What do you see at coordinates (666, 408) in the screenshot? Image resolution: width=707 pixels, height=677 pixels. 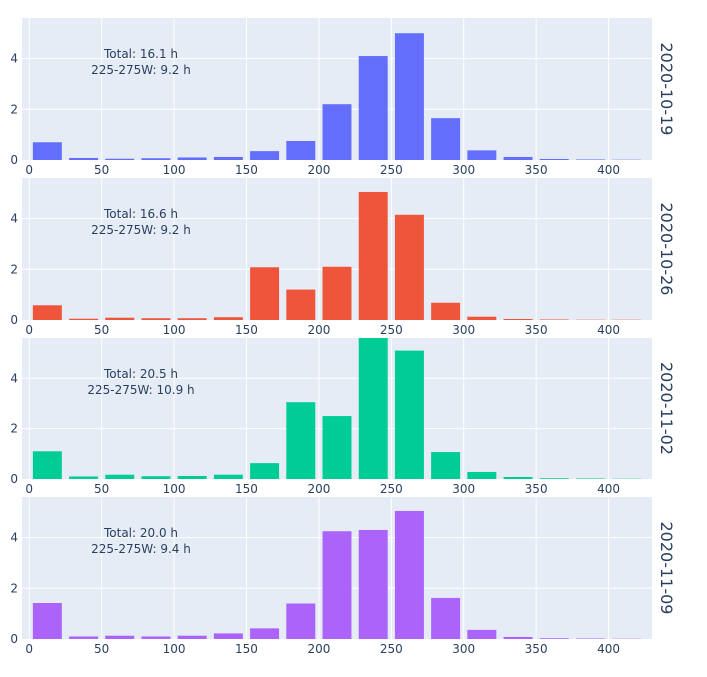 I see `facet-label: 2020-11-02` at bounding box center [666, 408].